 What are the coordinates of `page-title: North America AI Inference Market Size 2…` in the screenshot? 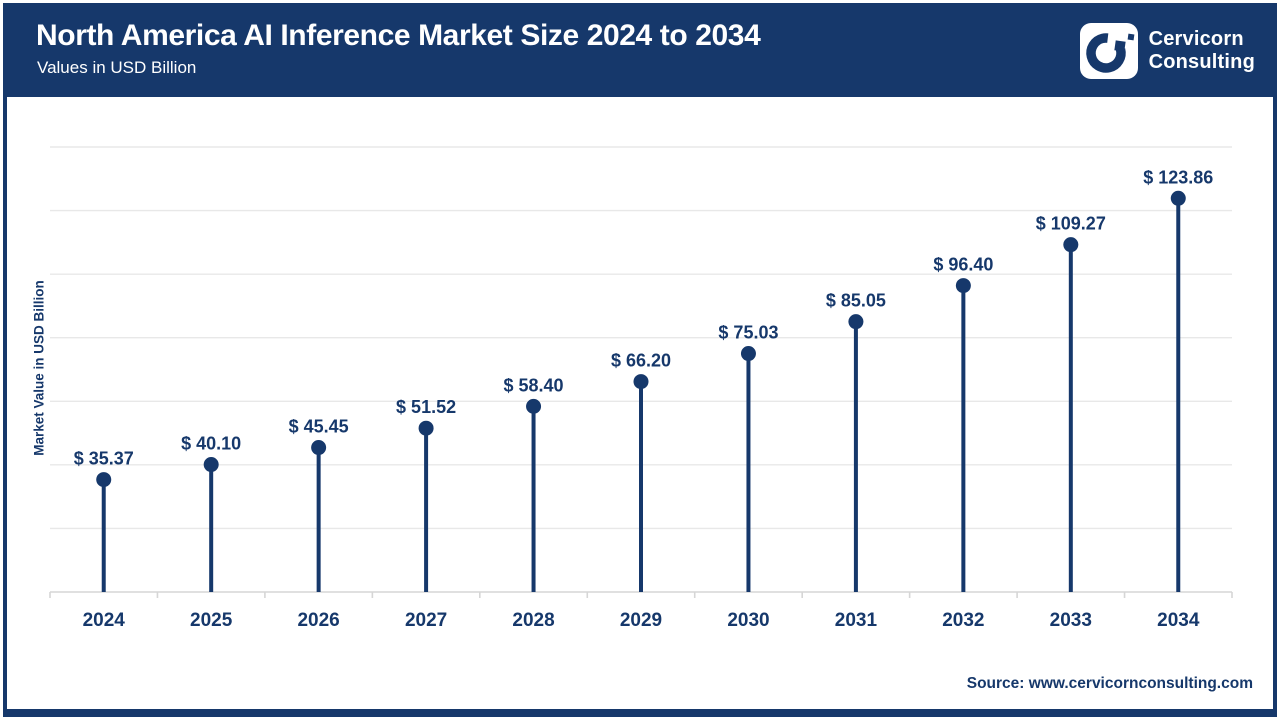 It's located at (398, 35).